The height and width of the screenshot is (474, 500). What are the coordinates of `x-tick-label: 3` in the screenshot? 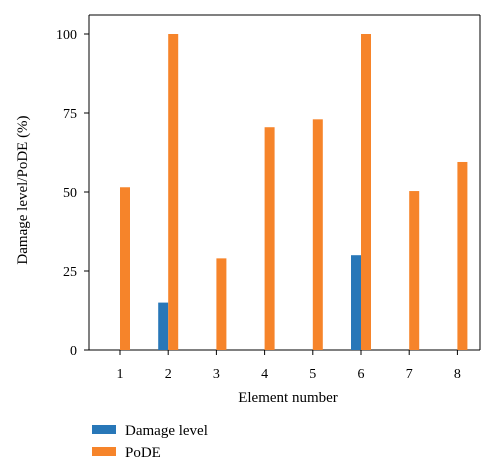 It's located at (216, 374).